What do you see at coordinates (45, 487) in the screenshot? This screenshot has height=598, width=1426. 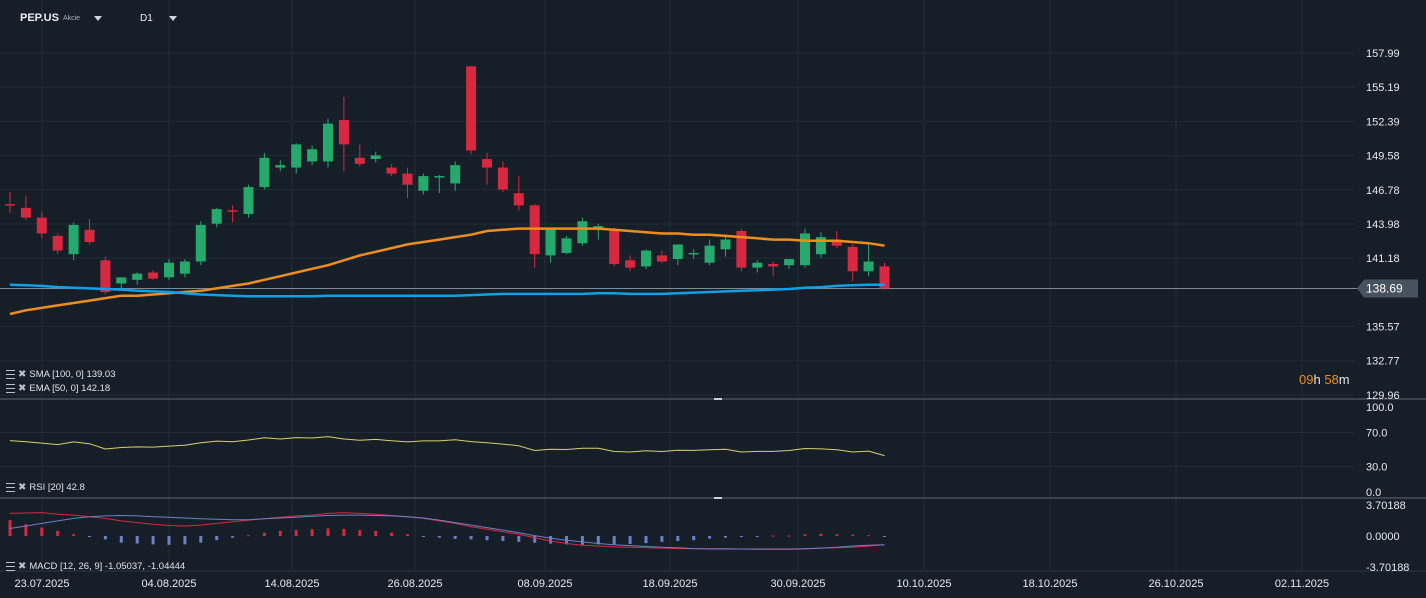 I see `rsi-legend: ✖ RSI [20] 42.8` at bounding box center [45, 487].